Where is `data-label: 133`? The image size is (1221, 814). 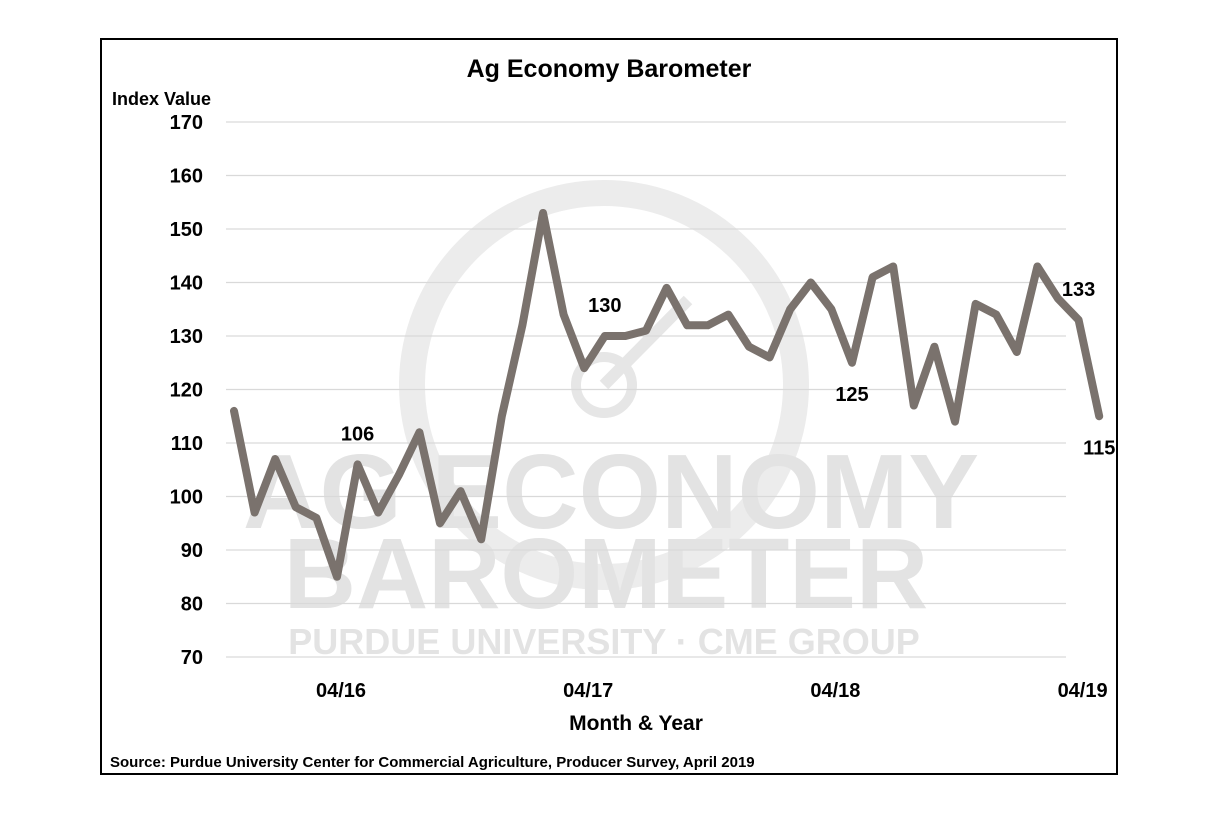 data-label: 133 is located at coordinates (1078, 290).